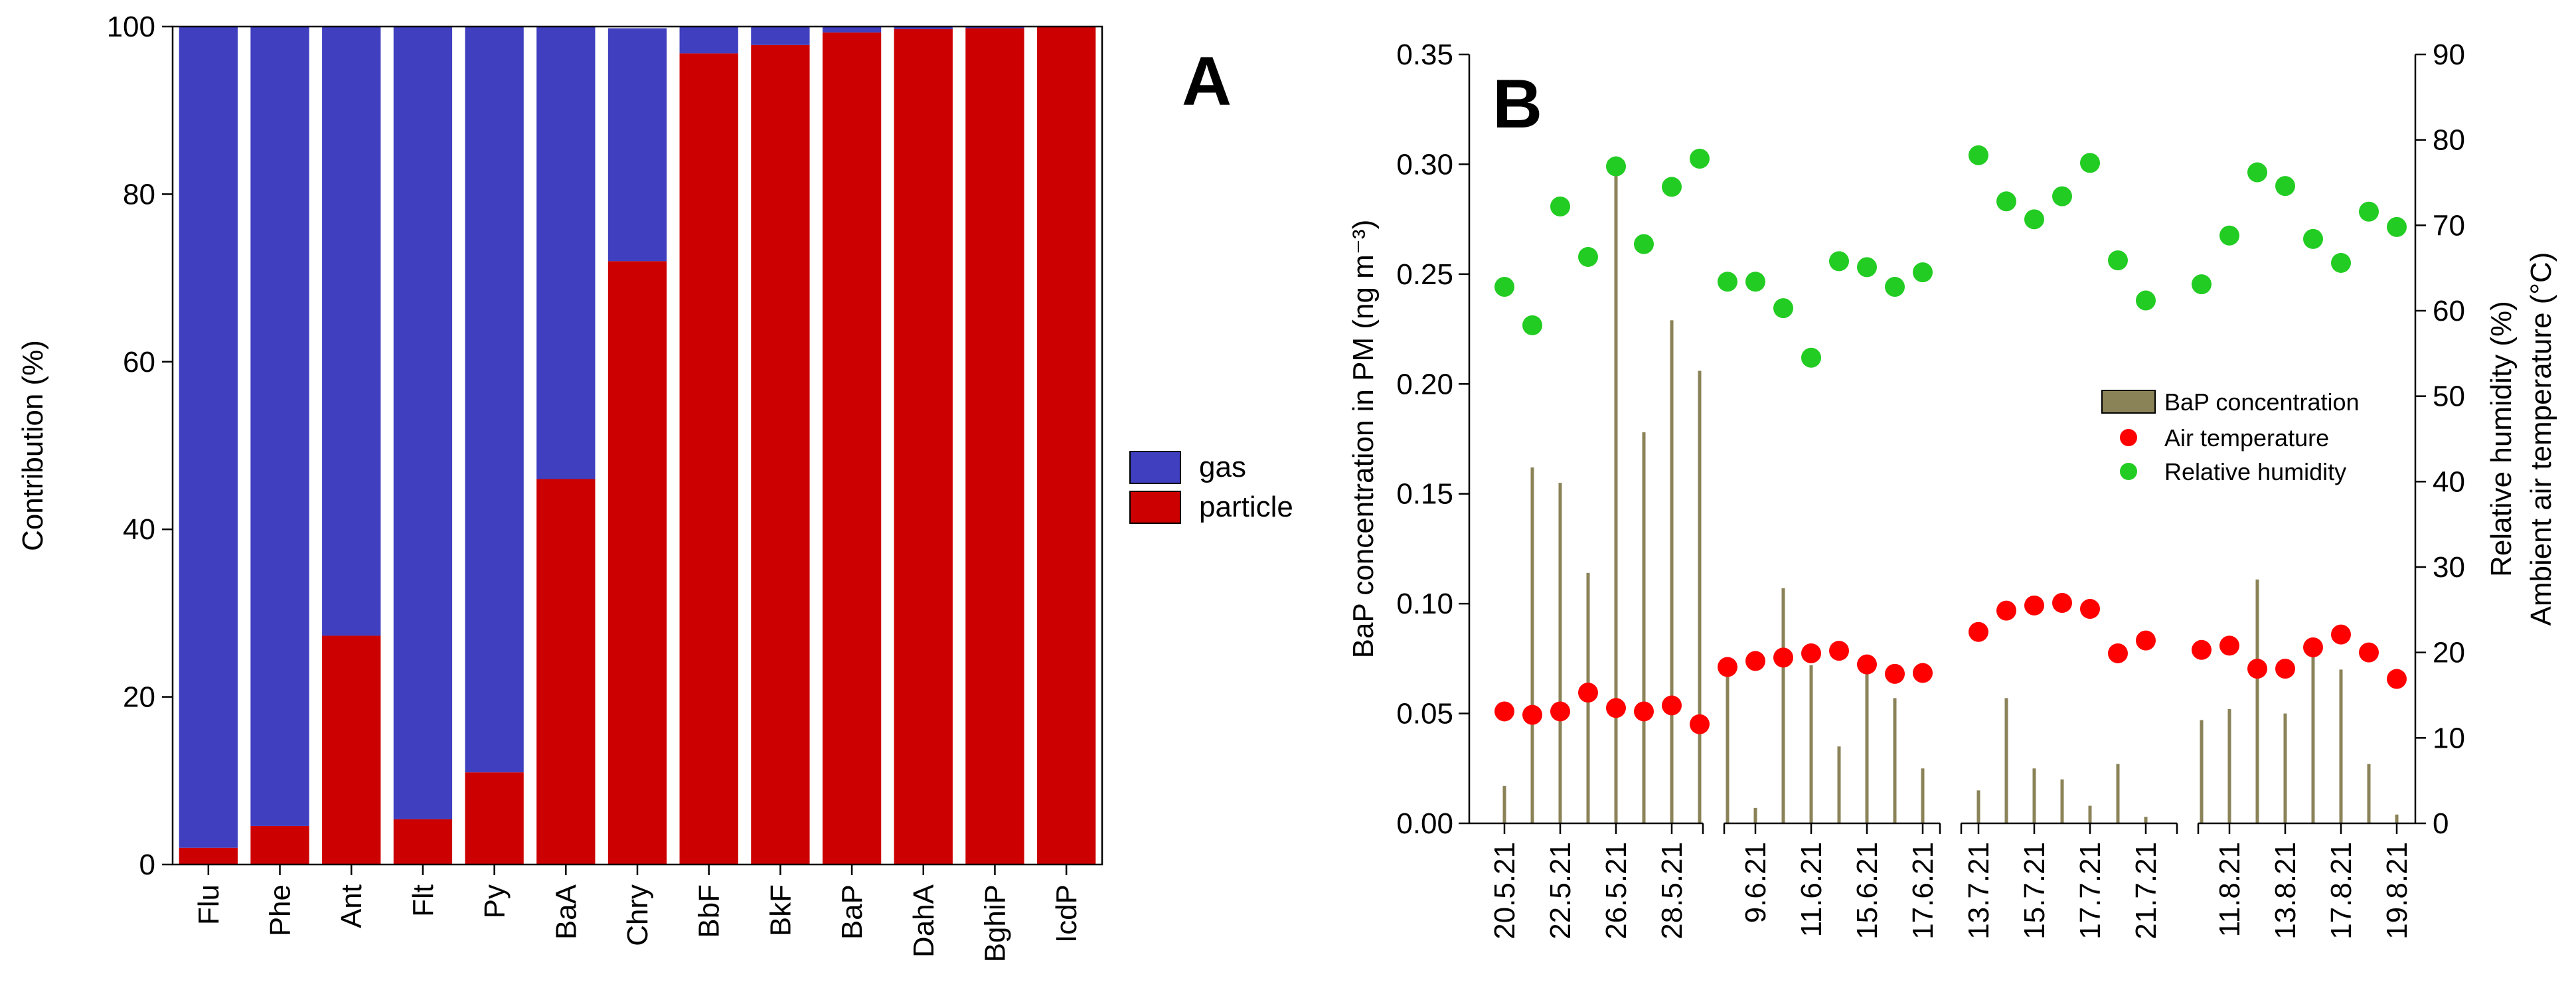  What do you see at coordinates (708, 458) in the screenshot?
I see `bar-particle-BbF` at bounding box center [708, 458].